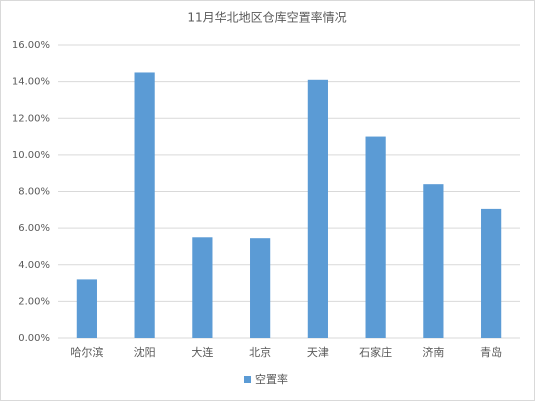 The image size is (535, 401). What do you see at coordinates (271, 379) in the screenshot?
I see `legend-label: 空置率` at bounding box center [271, 379].